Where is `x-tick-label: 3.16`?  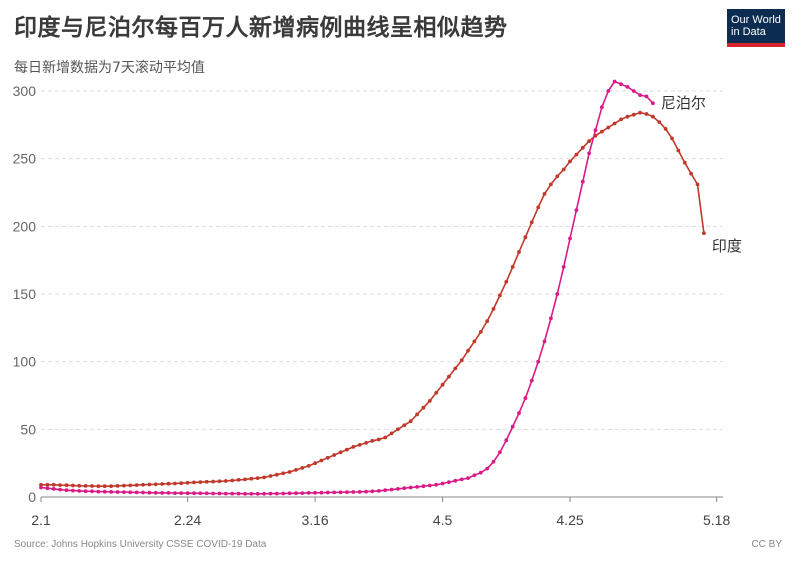
x-tick-label: 3.16 is located at coordinates (314, 520).